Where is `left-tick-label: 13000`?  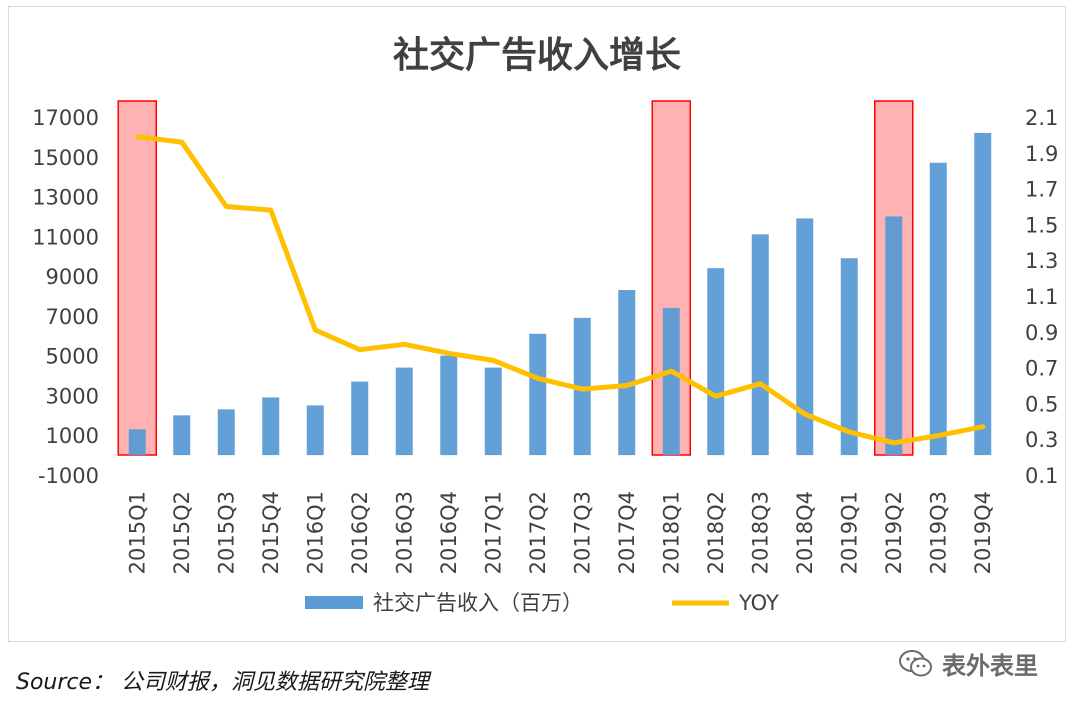 left-tick-label: 13000 is located at coordinates (65, 198).